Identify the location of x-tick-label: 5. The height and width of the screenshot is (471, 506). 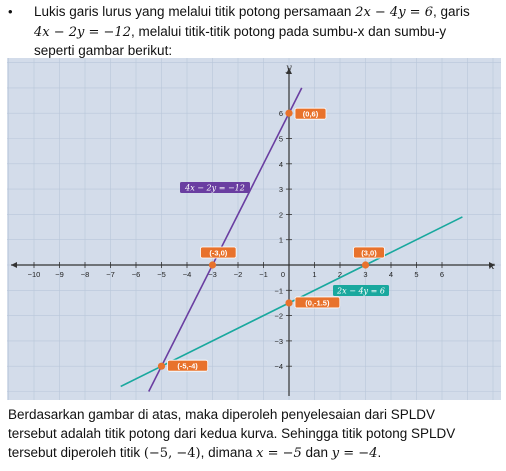
(416, 274).